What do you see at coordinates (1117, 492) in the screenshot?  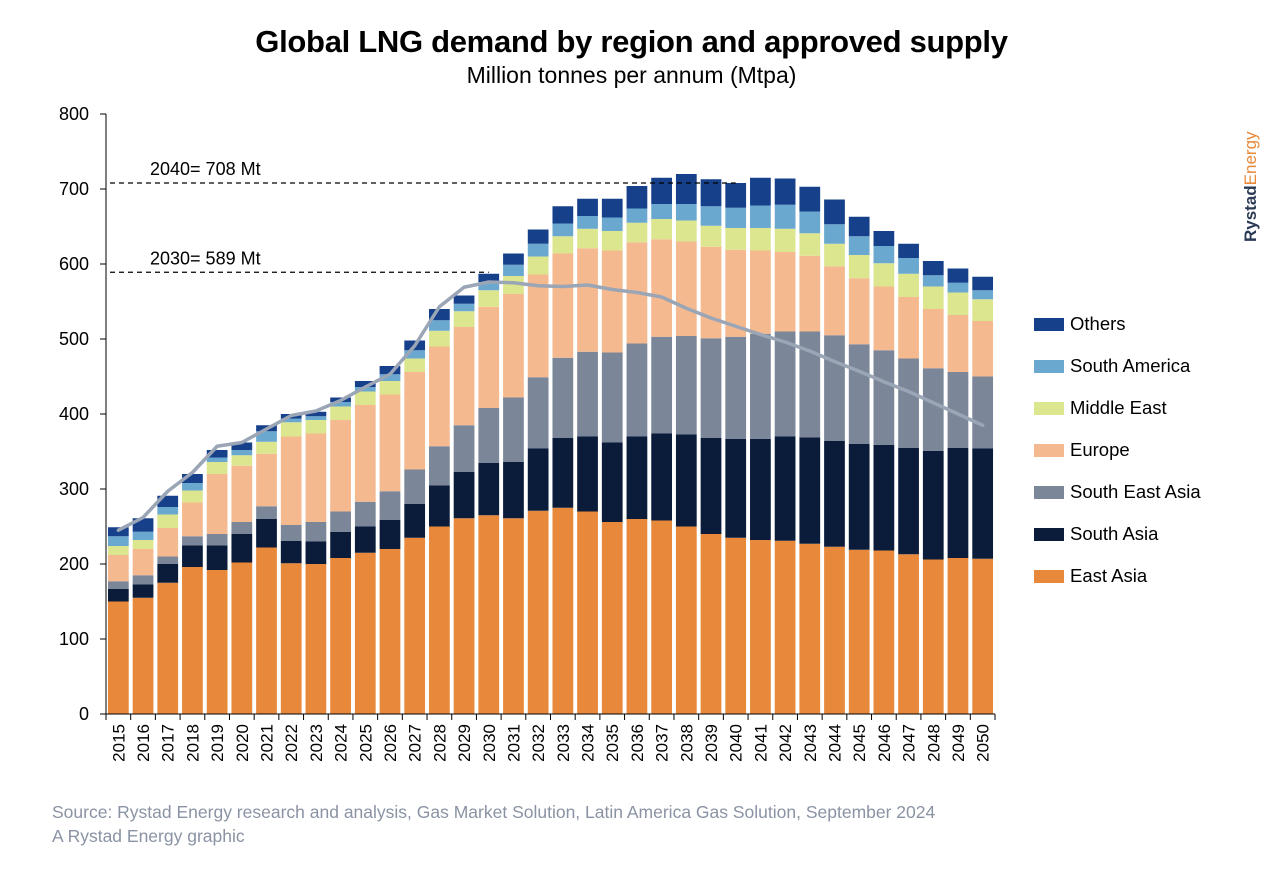 I see `legend-item: South East Asia` at bounding box center [1117, 492].